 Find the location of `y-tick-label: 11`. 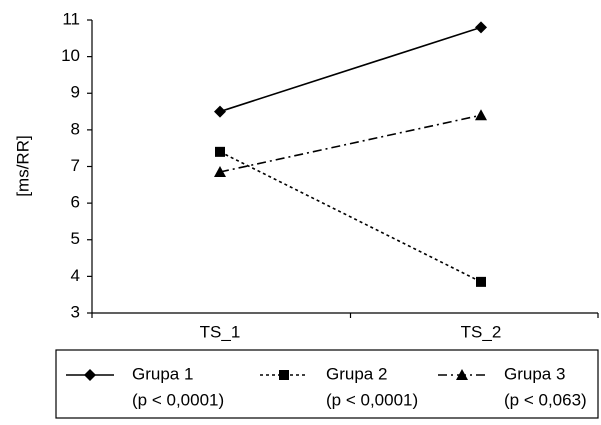

y-tick-label: 11 is located at coordinates (71, 18).